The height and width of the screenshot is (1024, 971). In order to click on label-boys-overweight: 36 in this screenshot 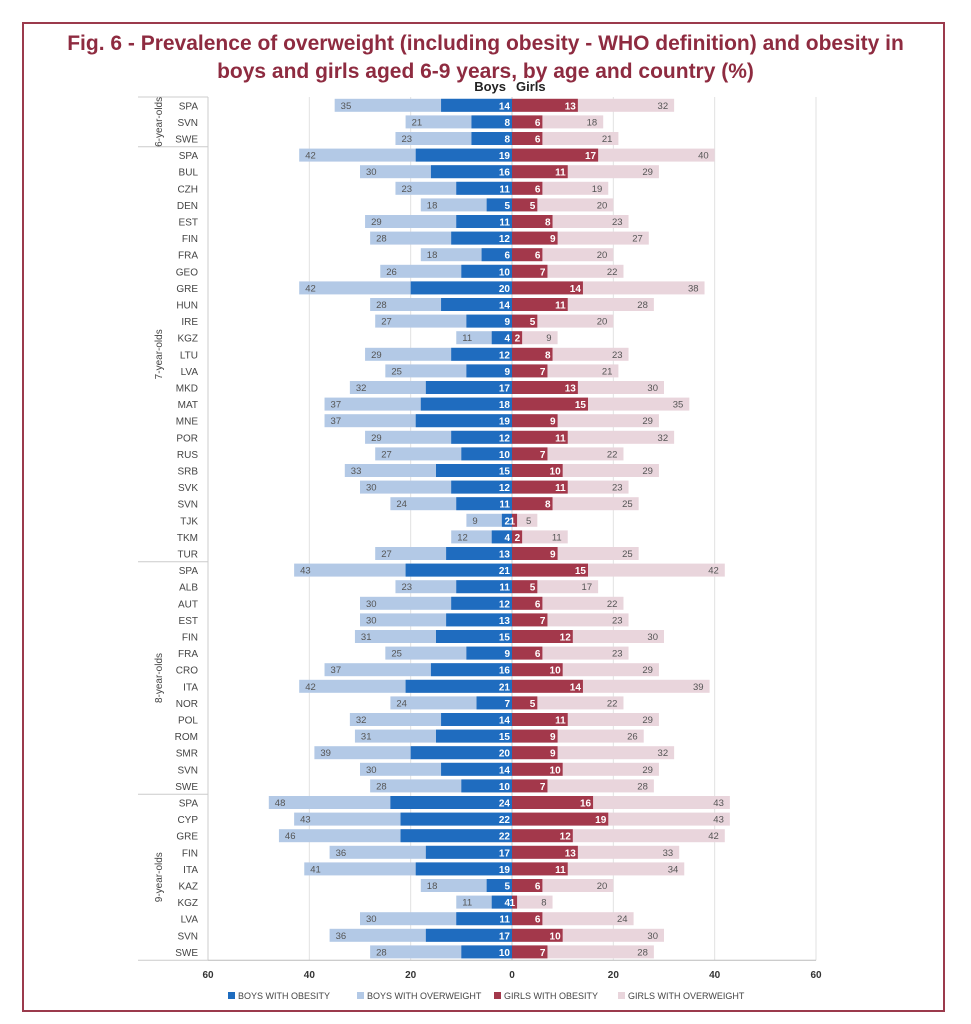, I will do `click(341, 853)`.